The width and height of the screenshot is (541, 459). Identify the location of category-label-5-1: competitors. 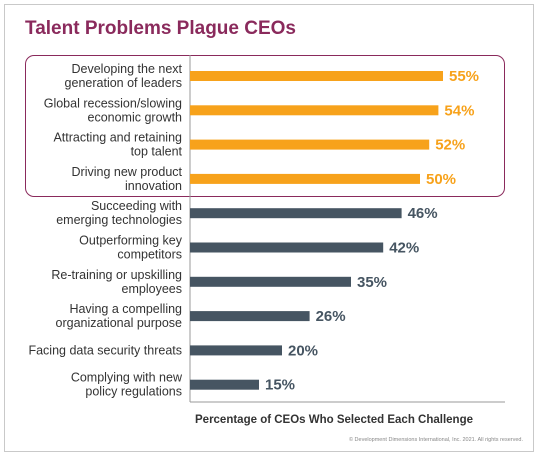
(149, 255).